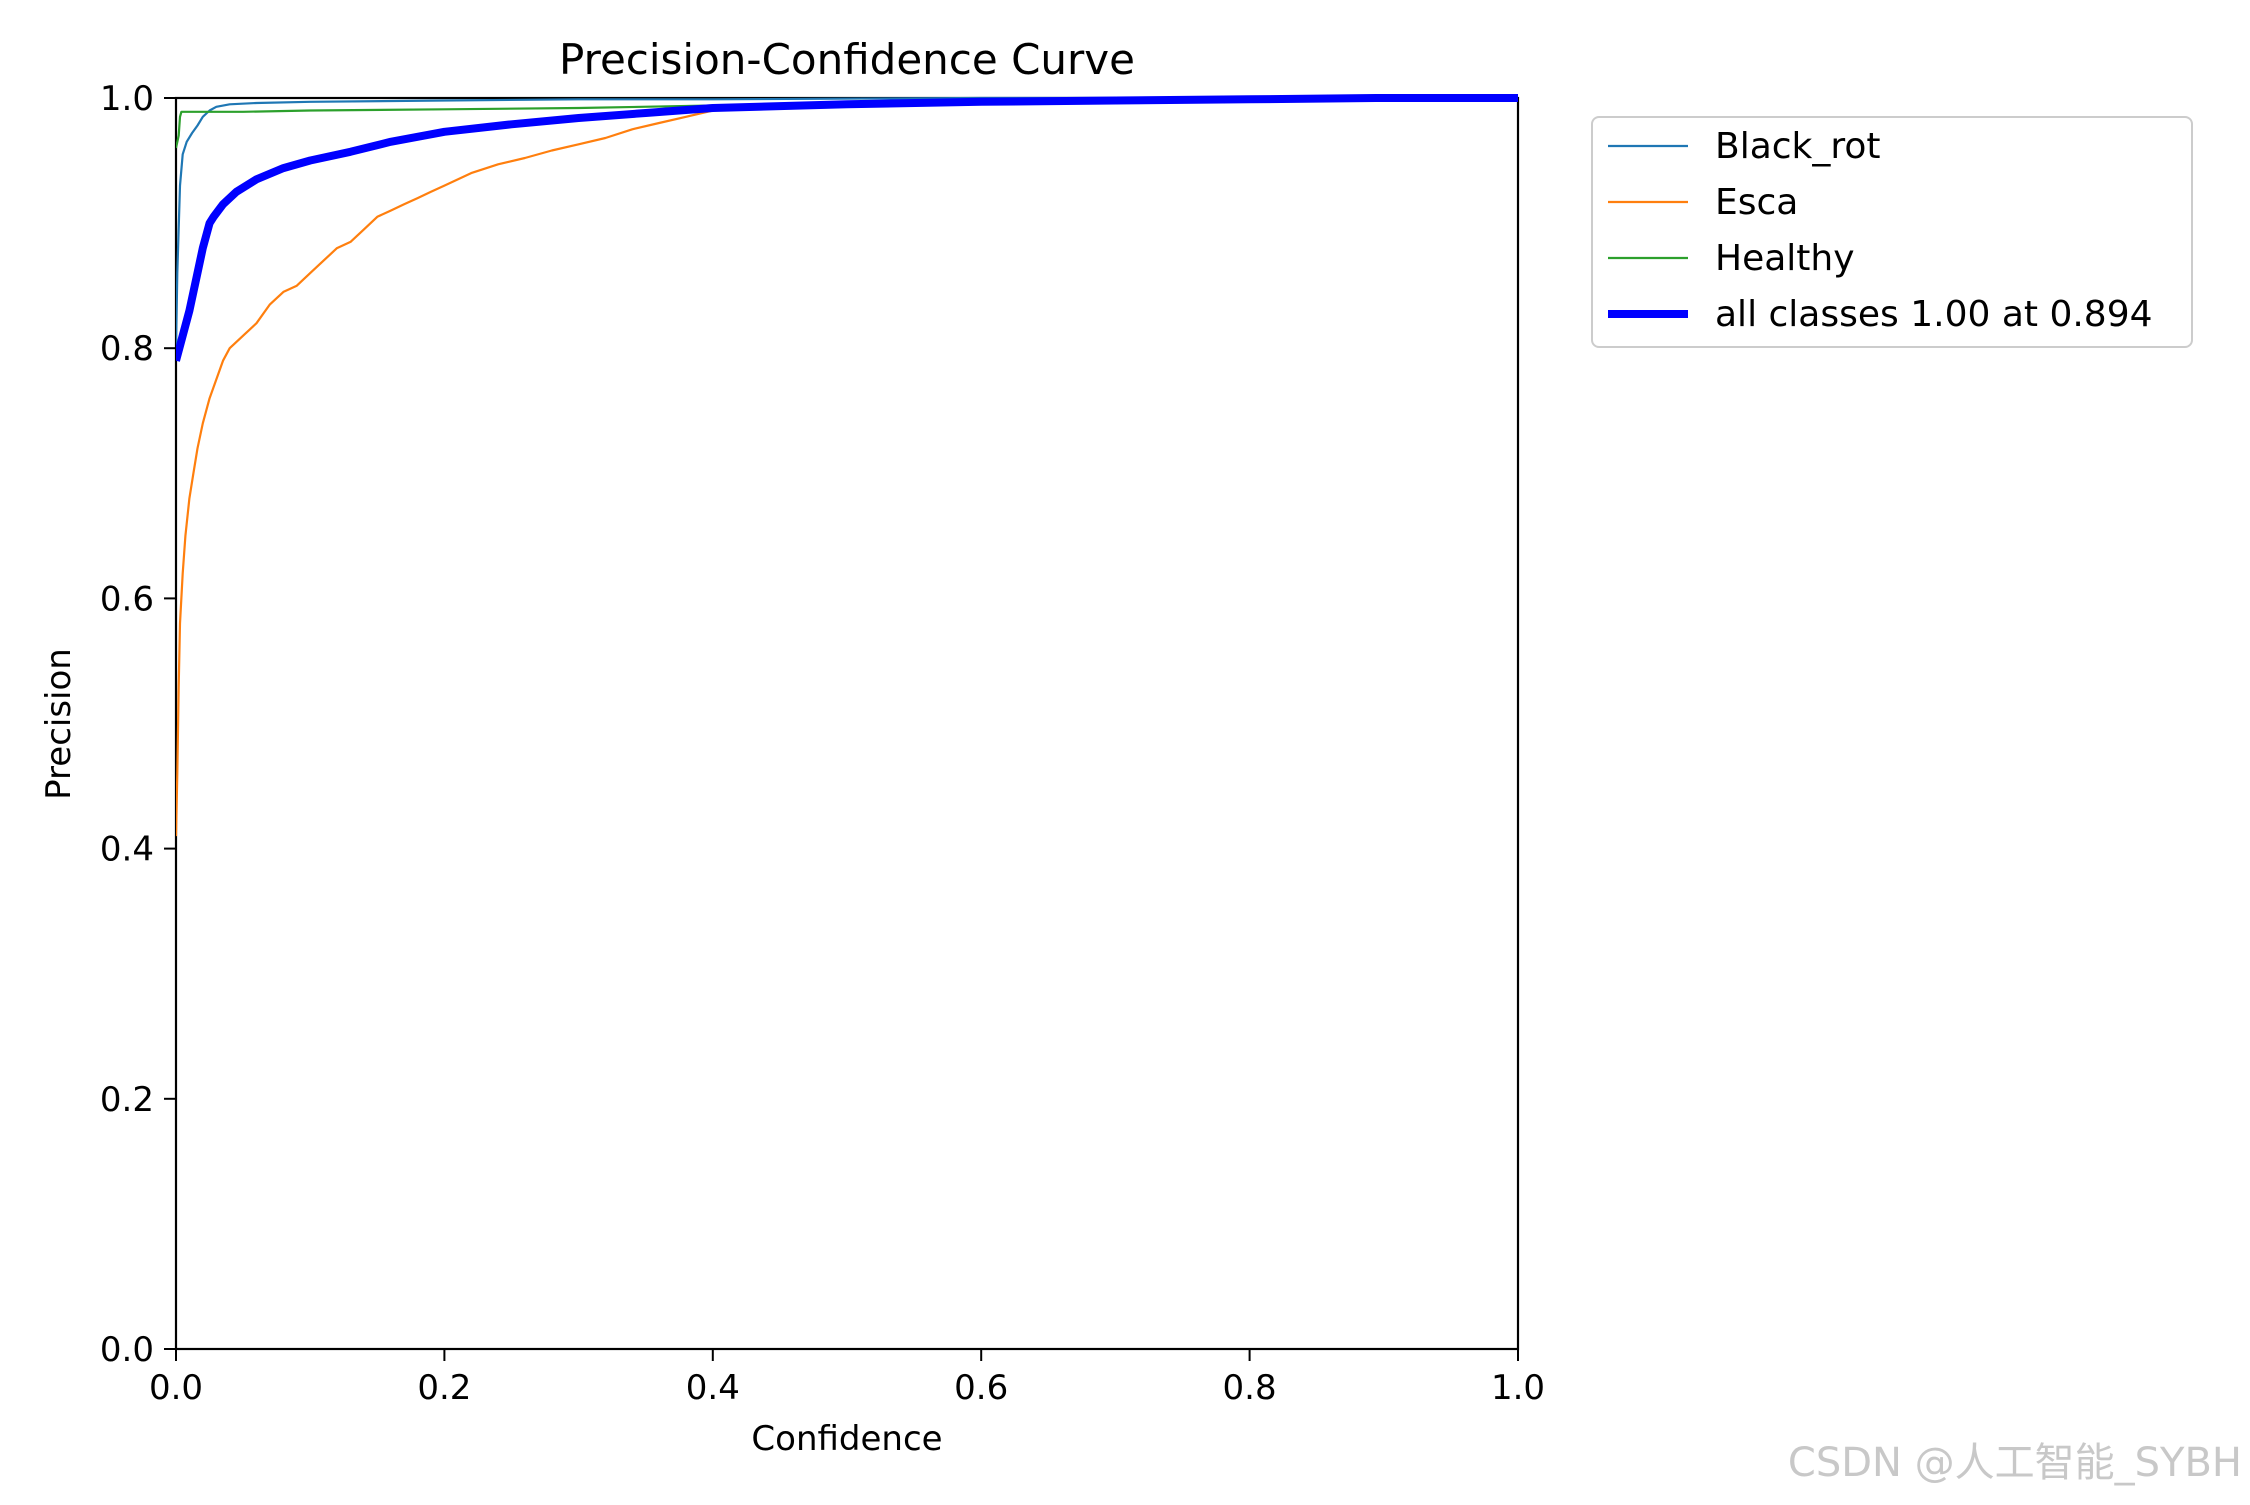 Image resolution: width=2250 pixels, height=1505 pixels. Describe the element at coordinates (846, 1439) in the screenshot. I see `x-axis-label: Confidence` at that location.